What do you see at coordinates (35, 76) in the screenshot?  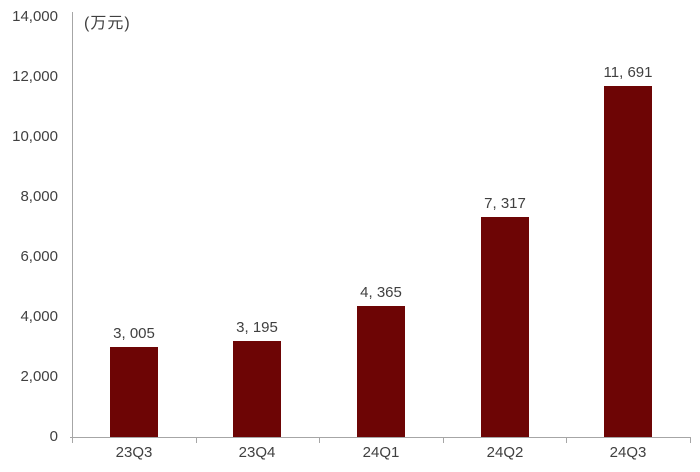 I see `y-tick-label: 12,000` at bounding box center [35, 76].